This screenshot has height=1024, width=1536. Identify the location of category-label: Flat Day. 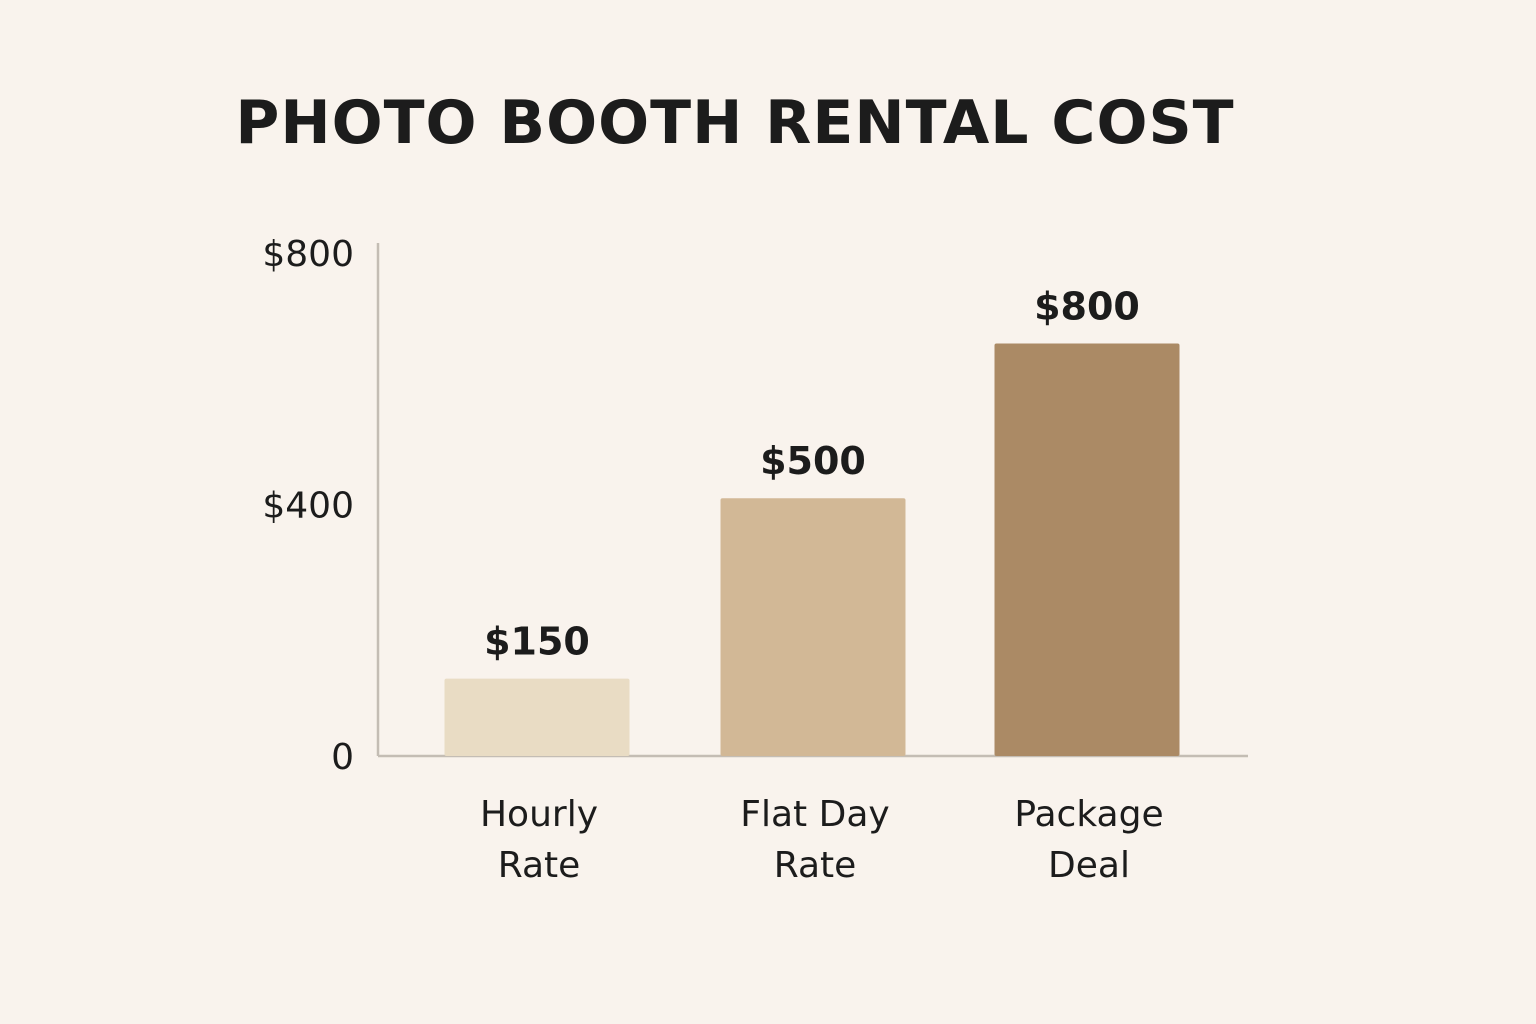
(814, 814).